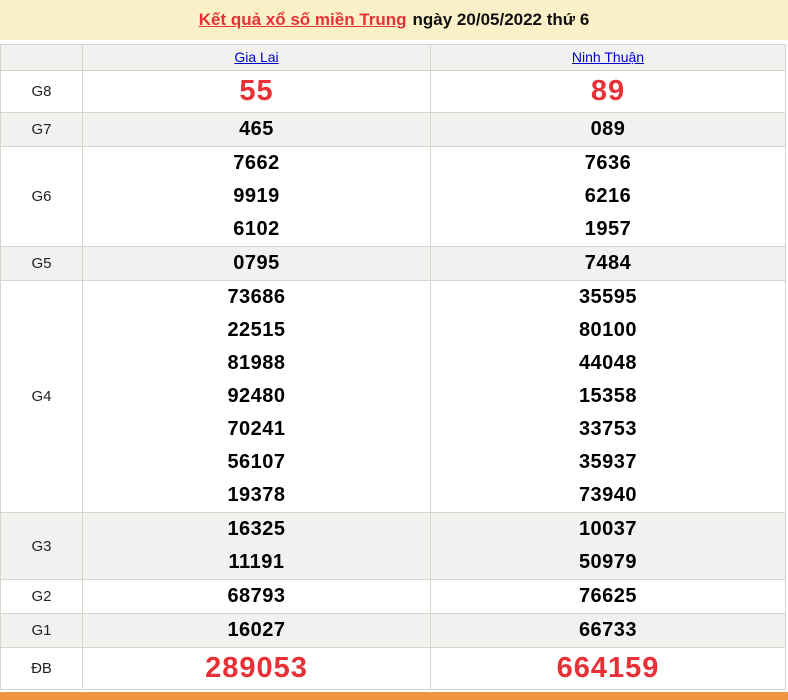 The image size is (788, 700). I want to click on prize-number: 73686, so click(256, 297).